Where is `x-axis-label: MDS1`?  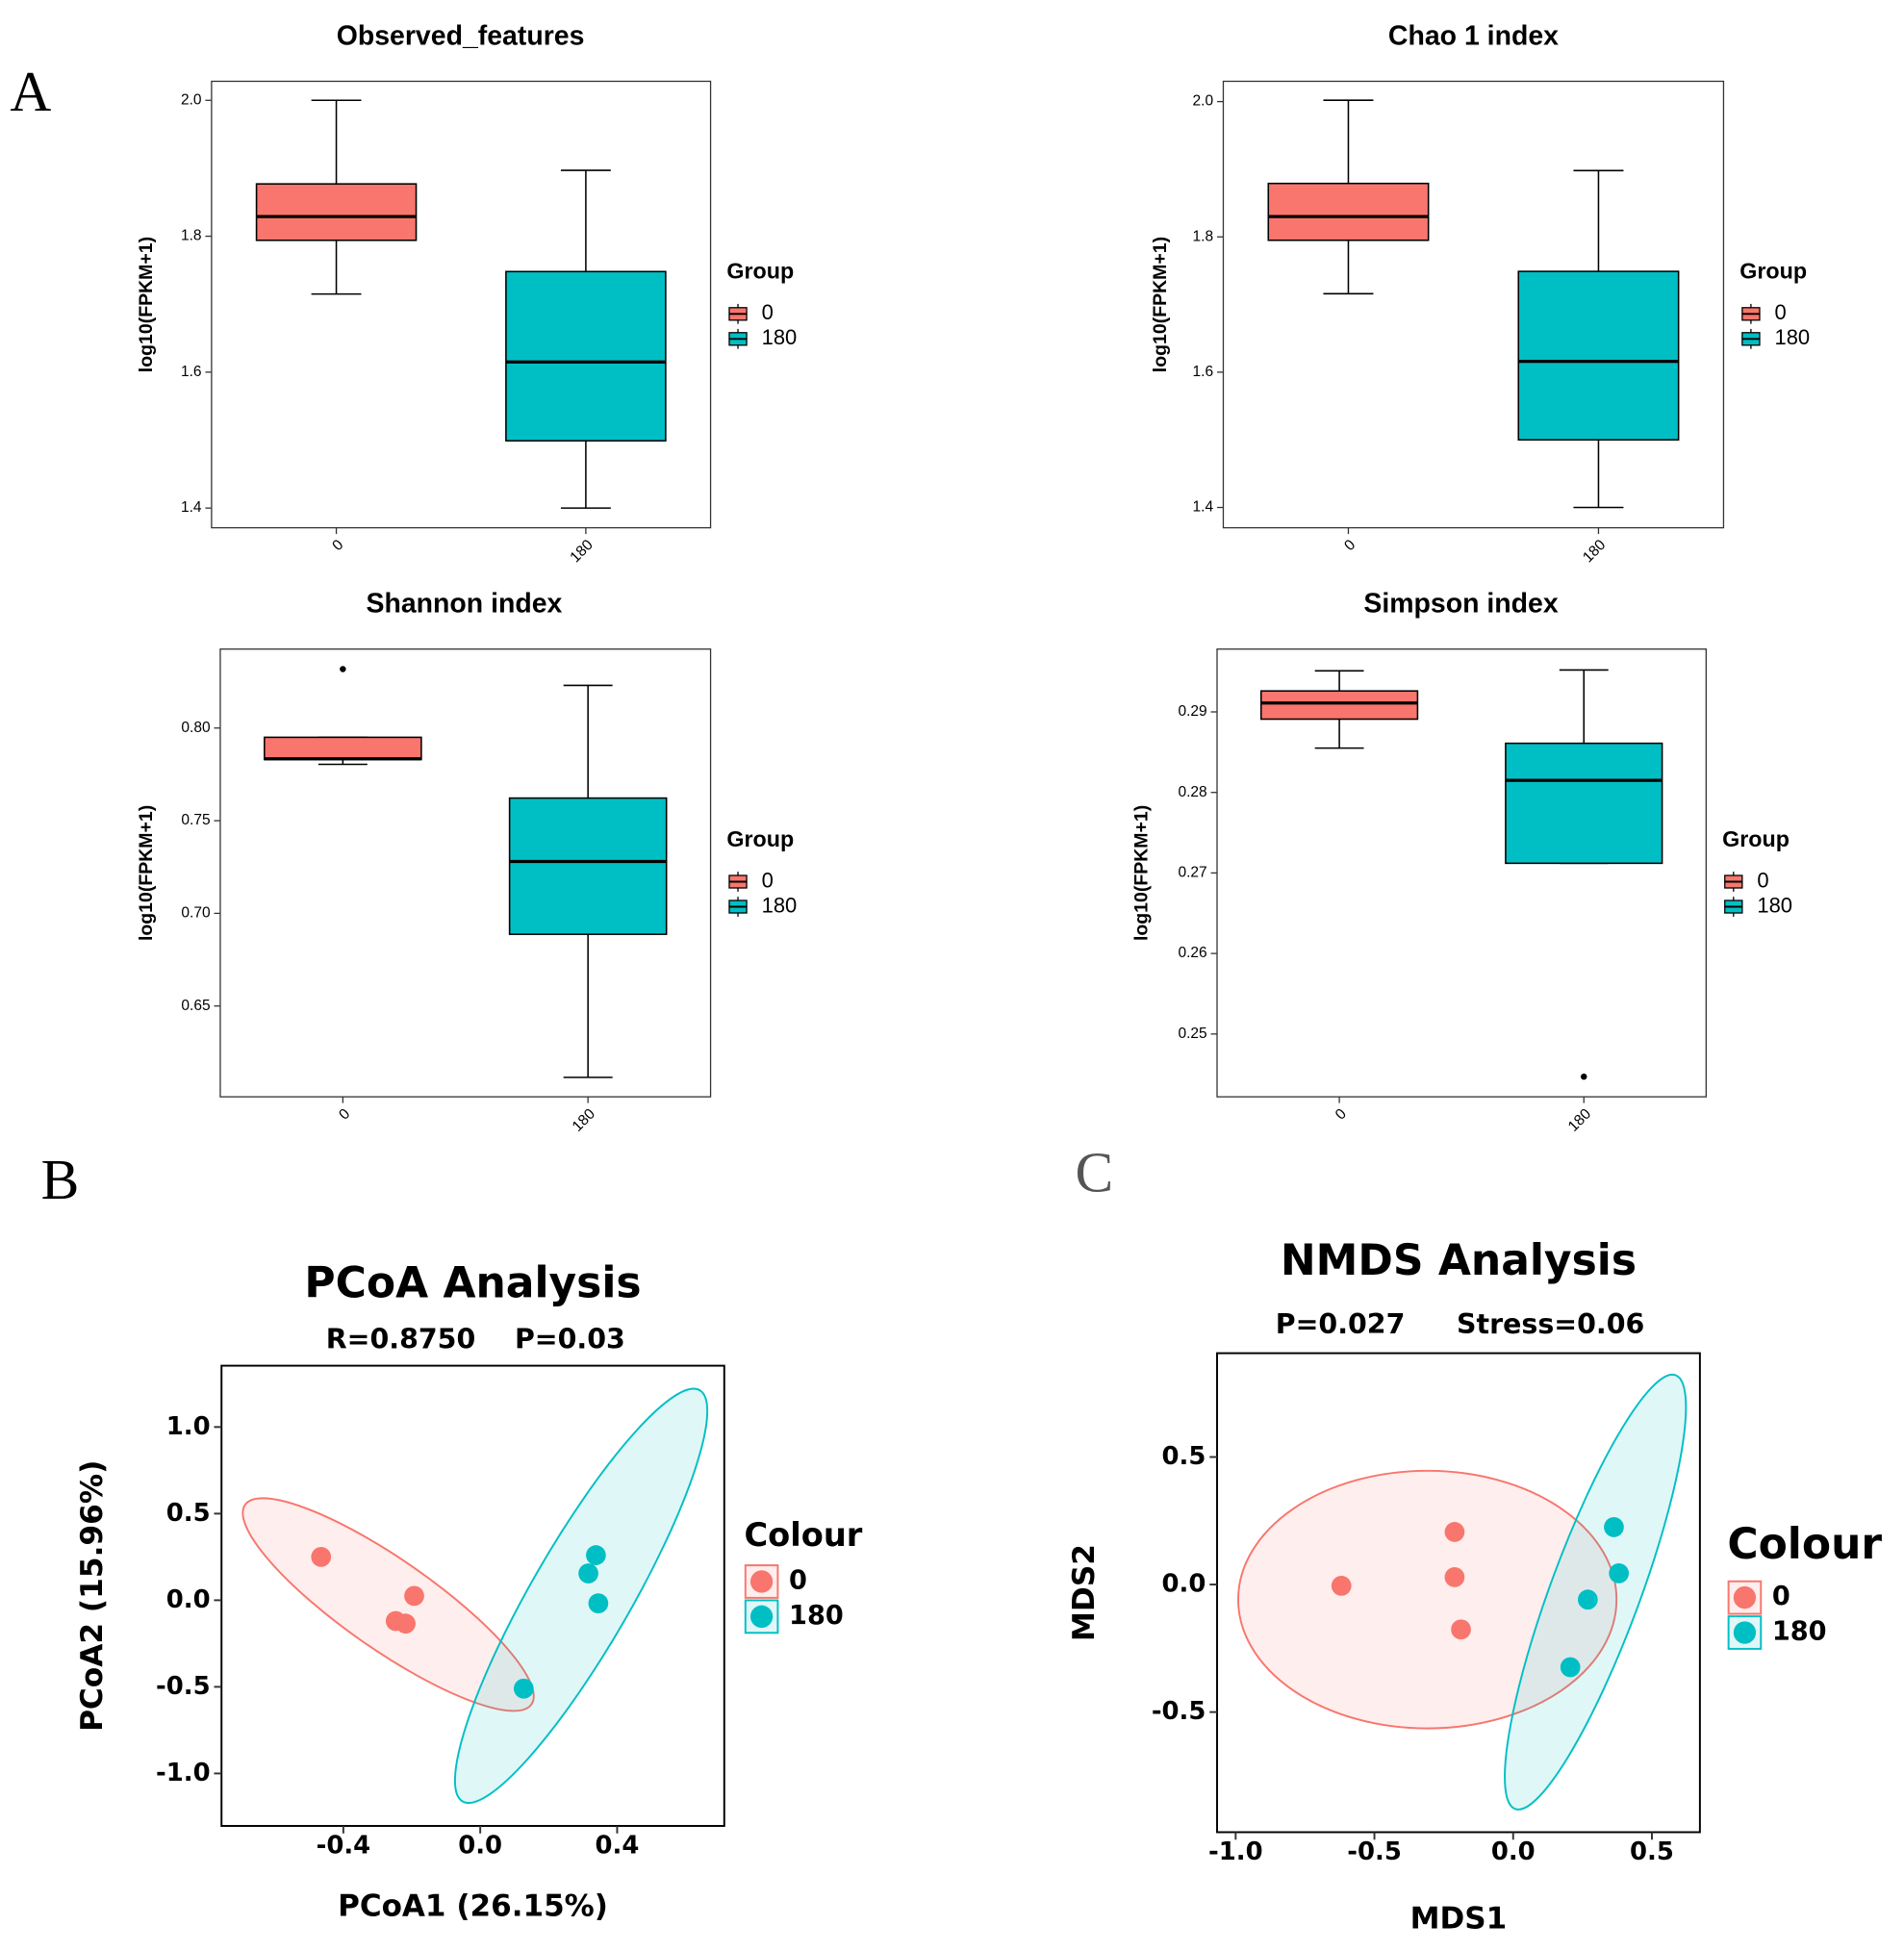
x-axis-label: MDS1 is located at coordinates (1459, 1918).